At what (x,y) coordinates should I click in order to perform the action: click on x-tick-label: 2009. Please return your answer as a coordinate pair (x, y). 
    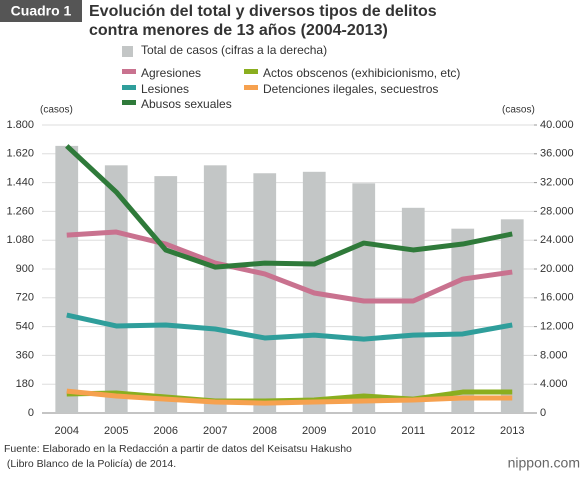
    Looking at the image, I should click on (314, 431).